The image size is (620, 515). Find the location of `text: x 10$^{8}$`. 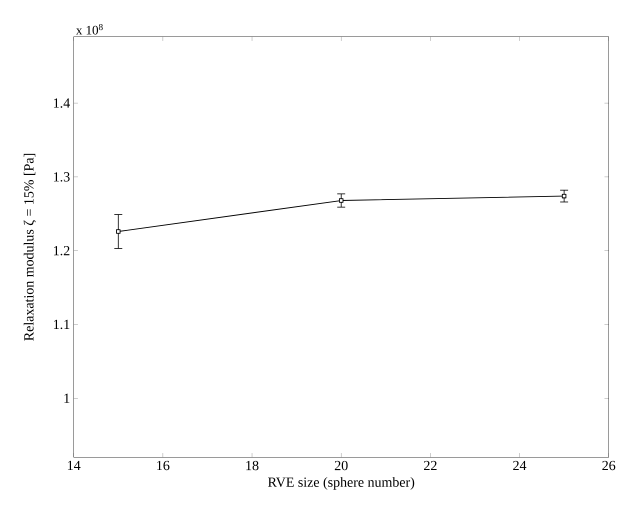

text: x 10$^{8}$ is located at coordinates (89, 29).